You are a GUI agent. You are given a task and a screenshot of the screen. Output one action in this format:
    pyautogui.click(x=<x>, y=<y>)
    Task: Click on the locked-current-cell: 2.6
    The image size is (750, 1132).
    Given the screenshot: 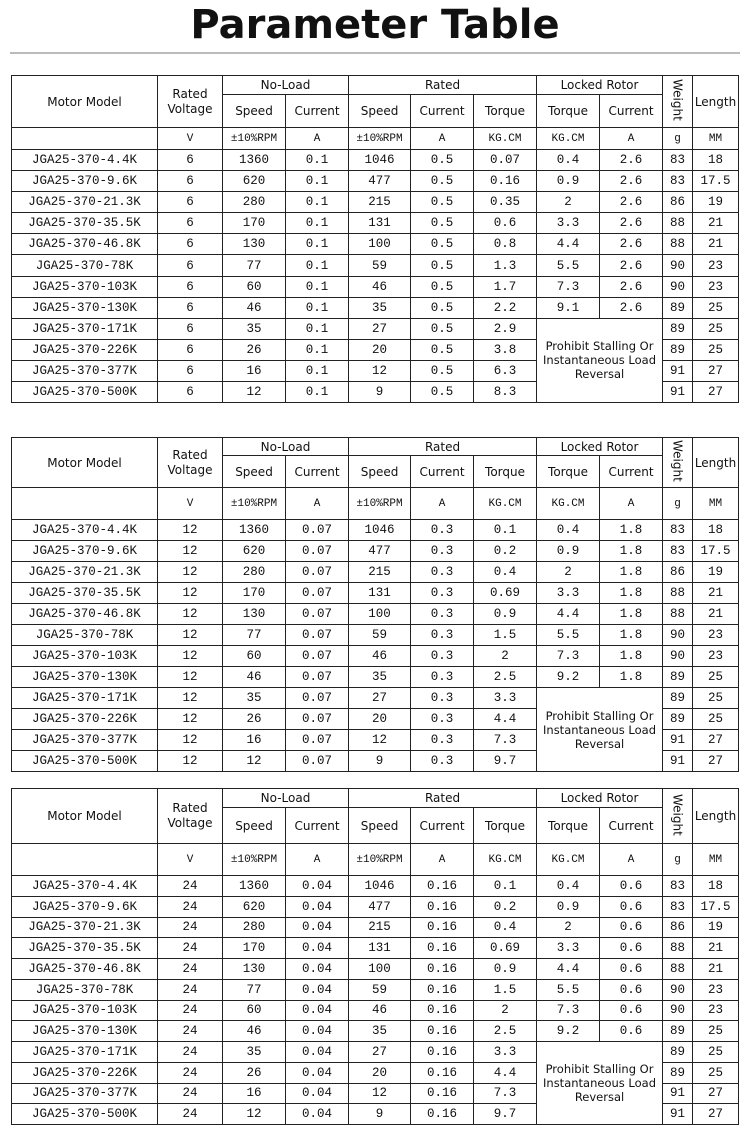 What is the action you would take?
    pyautogui.click(x=631, y=244)
    